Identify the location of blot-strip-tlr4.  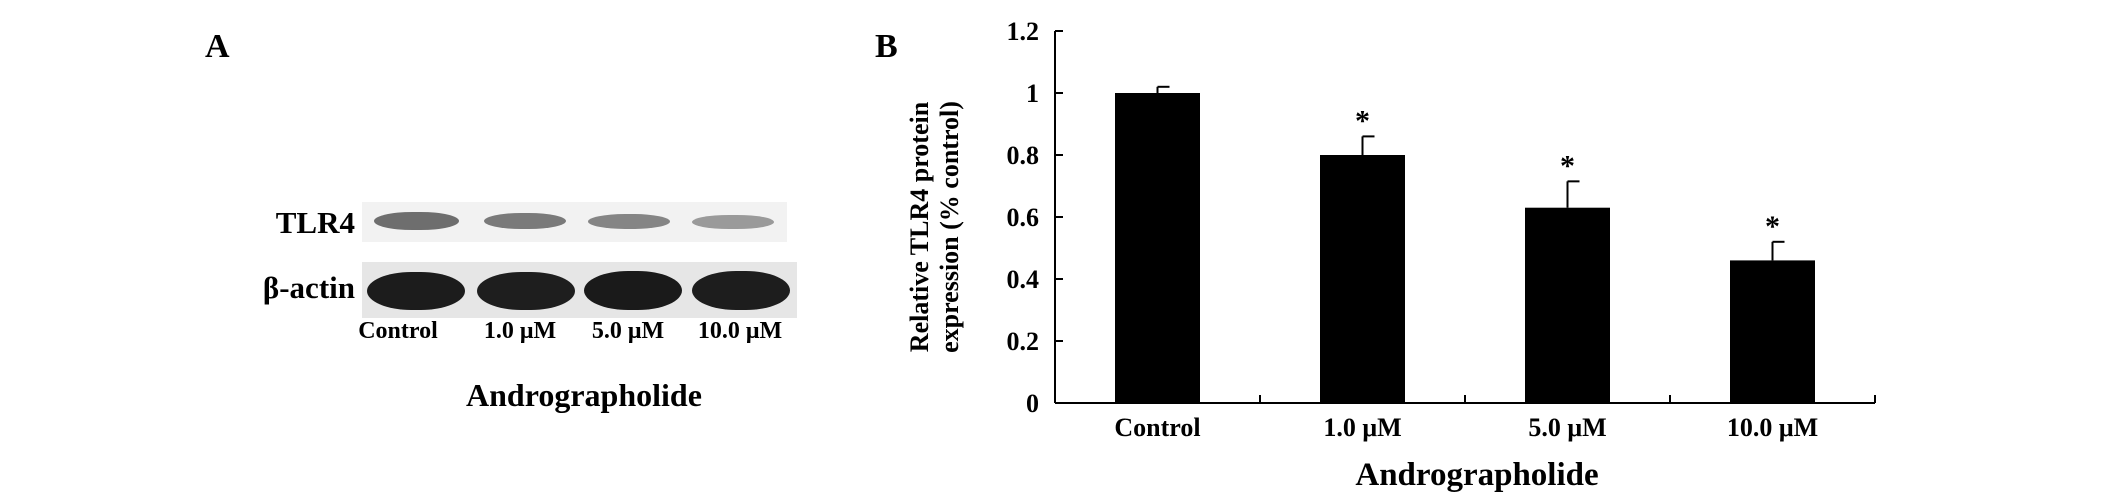
(574, 222).